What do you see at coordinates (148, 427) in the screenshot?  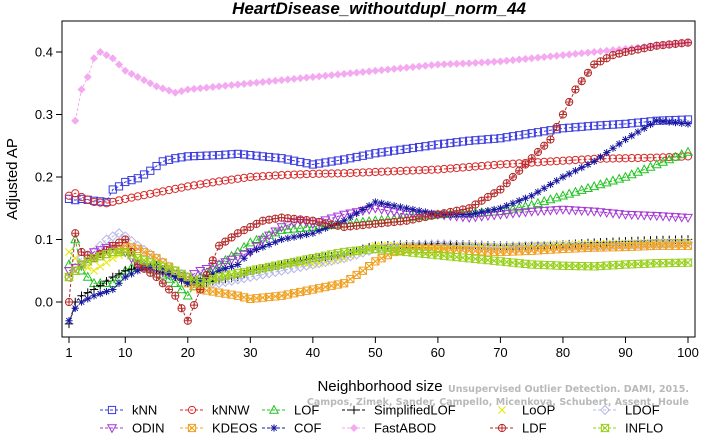 I see `legend-label-odin: ODIN` at bounding box center [148, 427].